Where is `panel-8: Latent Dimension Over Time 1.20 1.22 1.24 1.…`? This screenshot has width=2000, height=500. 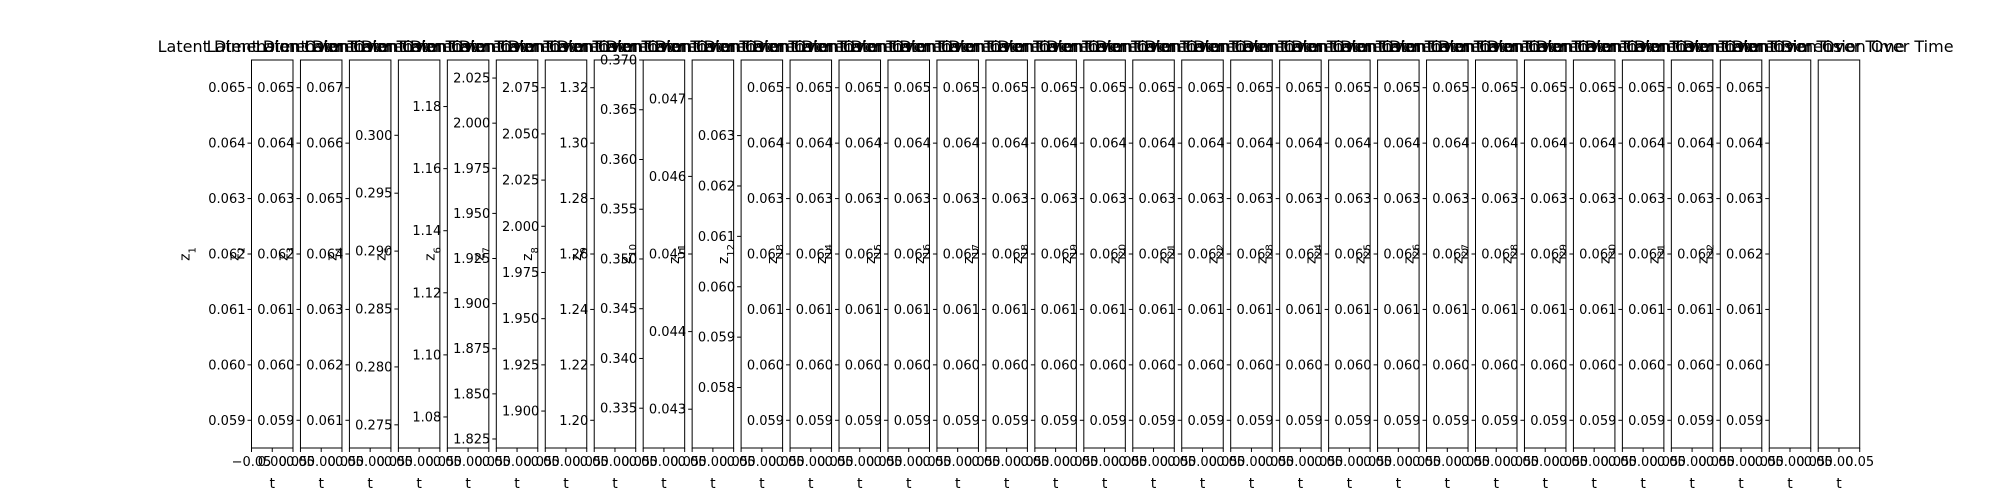 panel-8: Latent Dimension Over Time 1.20 1.22 1.24 1.… is located at coordinates (614, 264).